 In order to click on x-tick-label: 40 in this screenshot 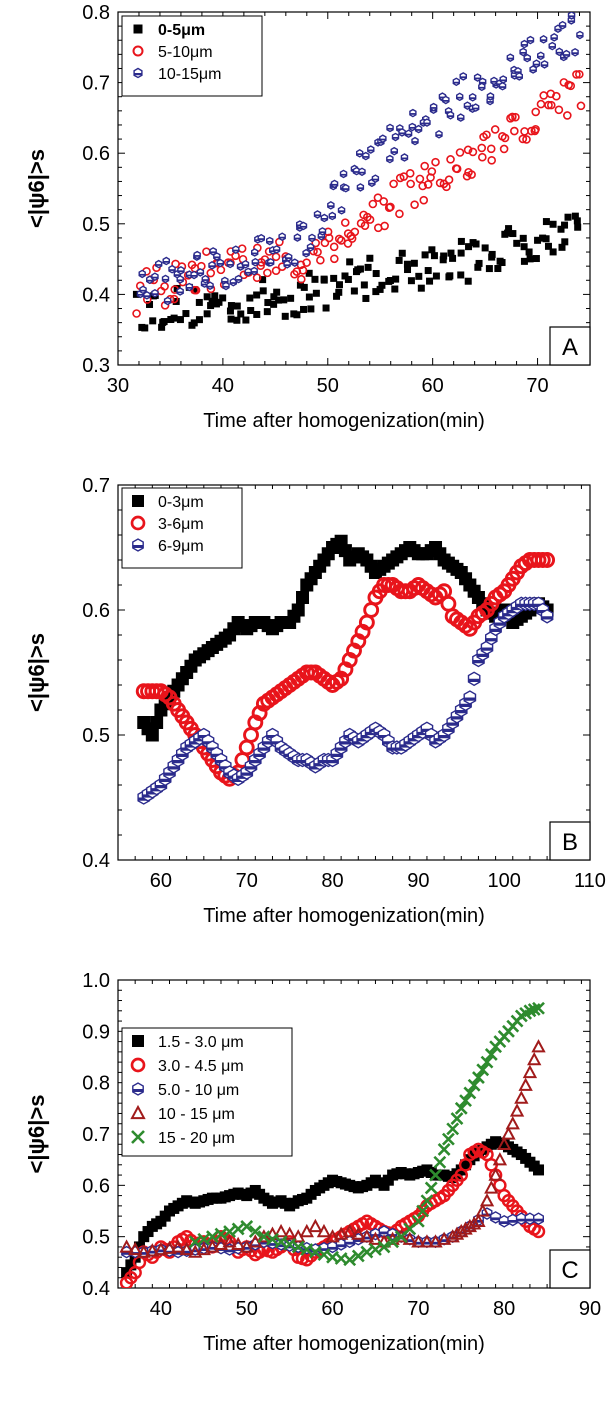, I will do `click(161, 1309)`.